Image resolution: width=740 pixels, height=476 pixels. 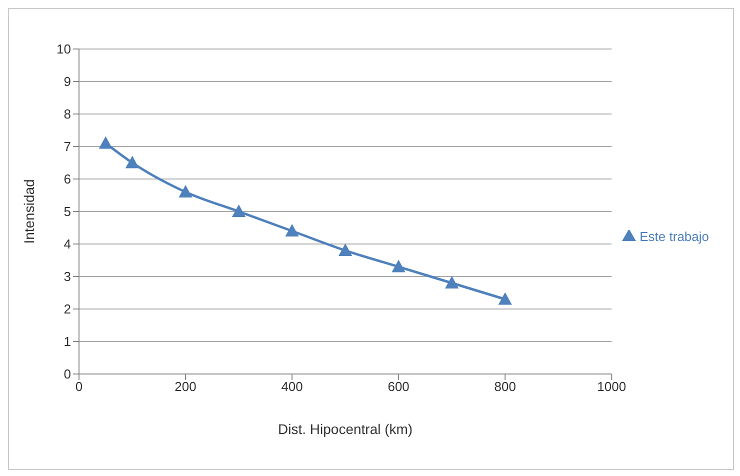 I want to click on legend-label: Este trabajo, so click(x=674, y=236).